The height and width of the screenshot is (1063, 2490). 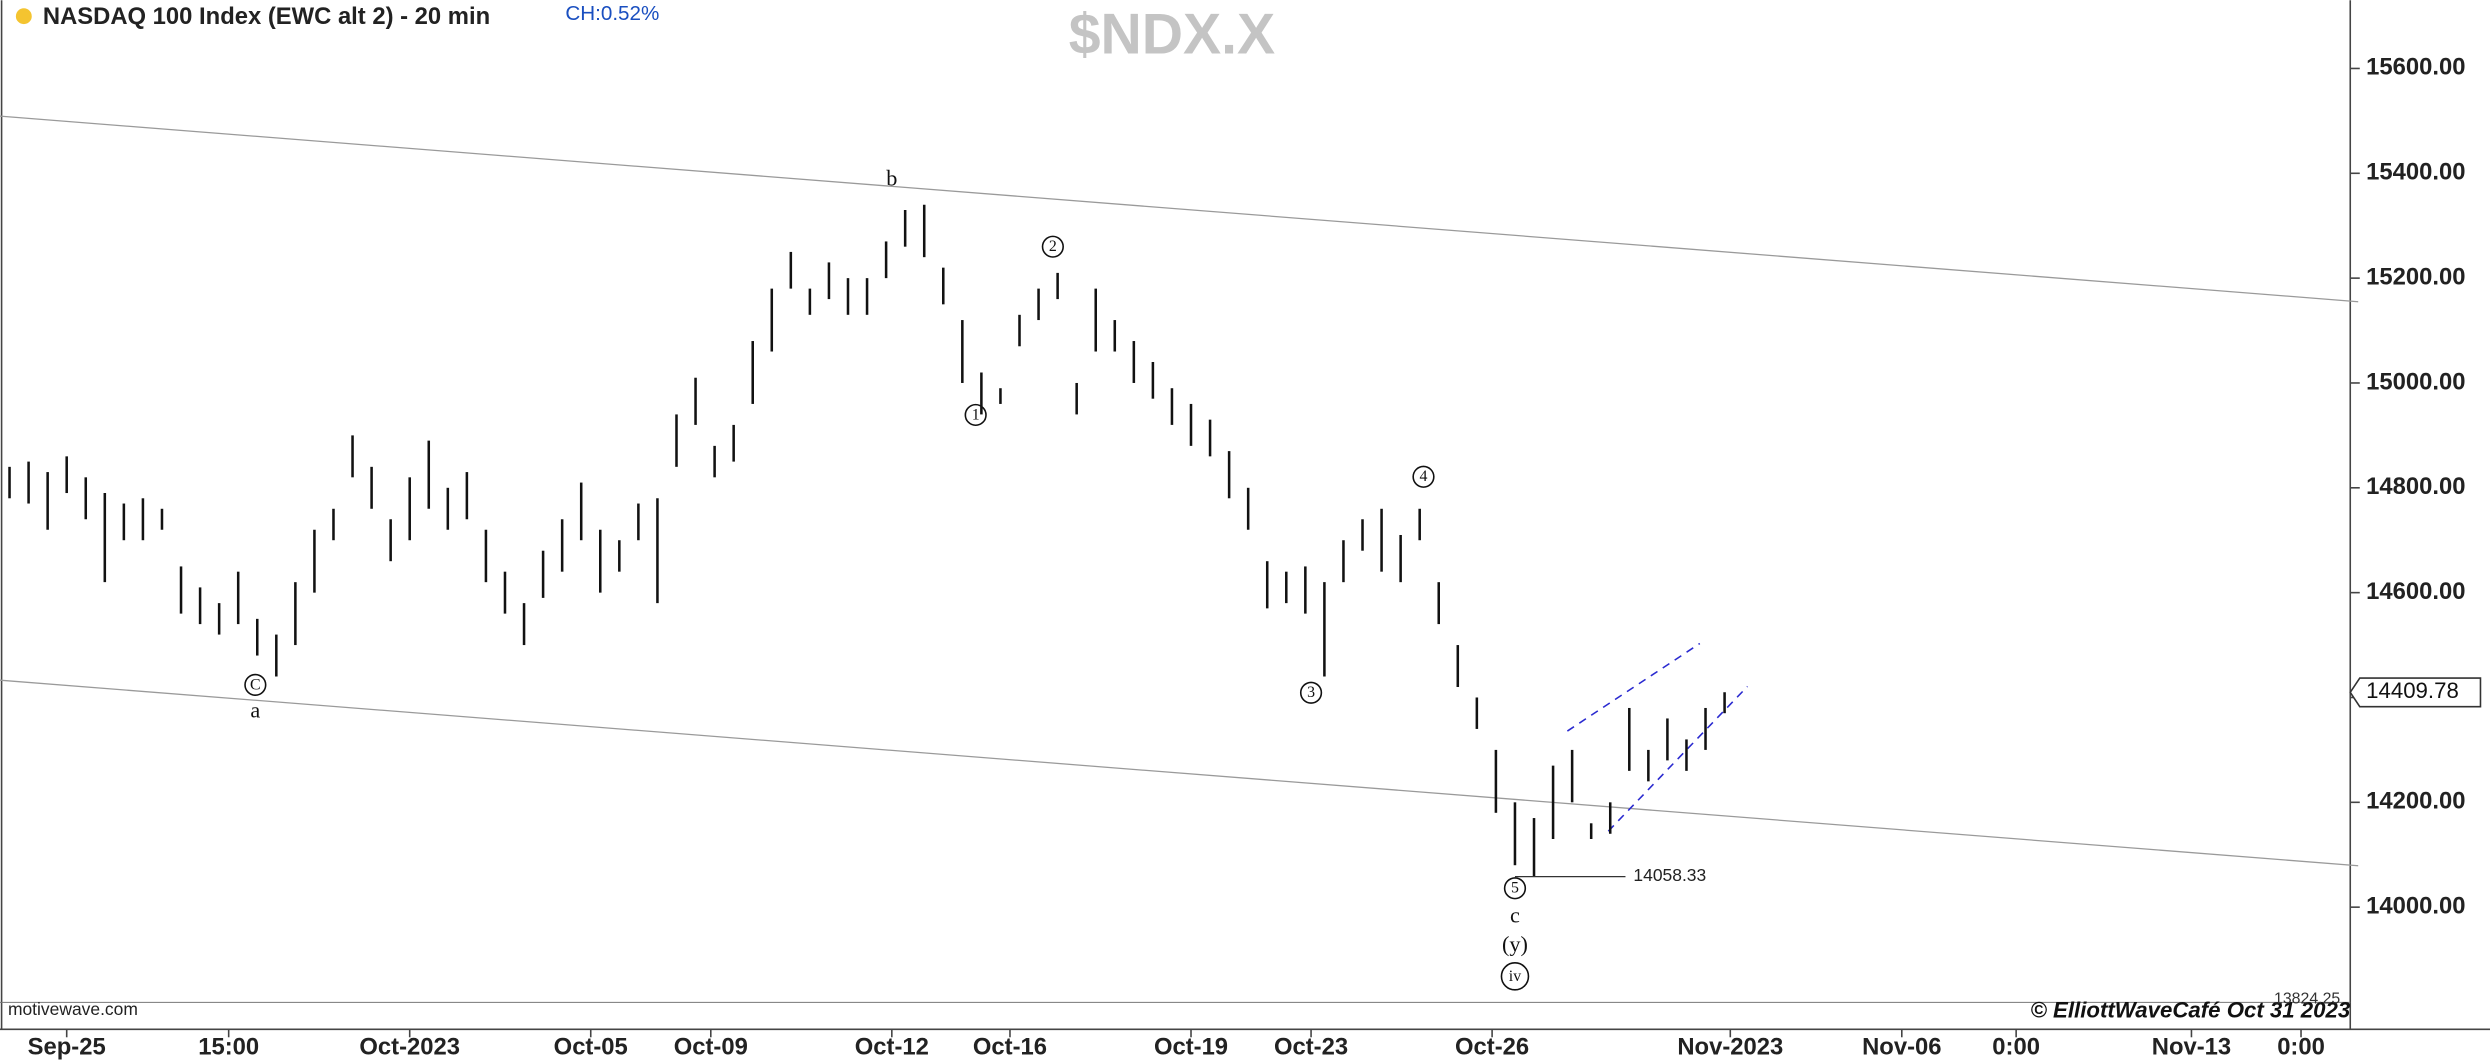 I want to click on x-tick-label: Oct-16, so click(x=1010, y=1047).